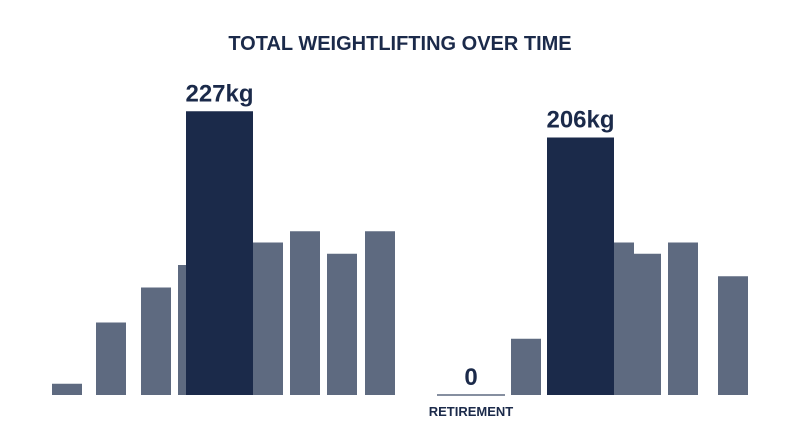 This screenshot has width=800, height=447. Describe the element at coordinates (471, 411) in the screenshot. I see `x-tick-label: RETIREMENT` at that location.